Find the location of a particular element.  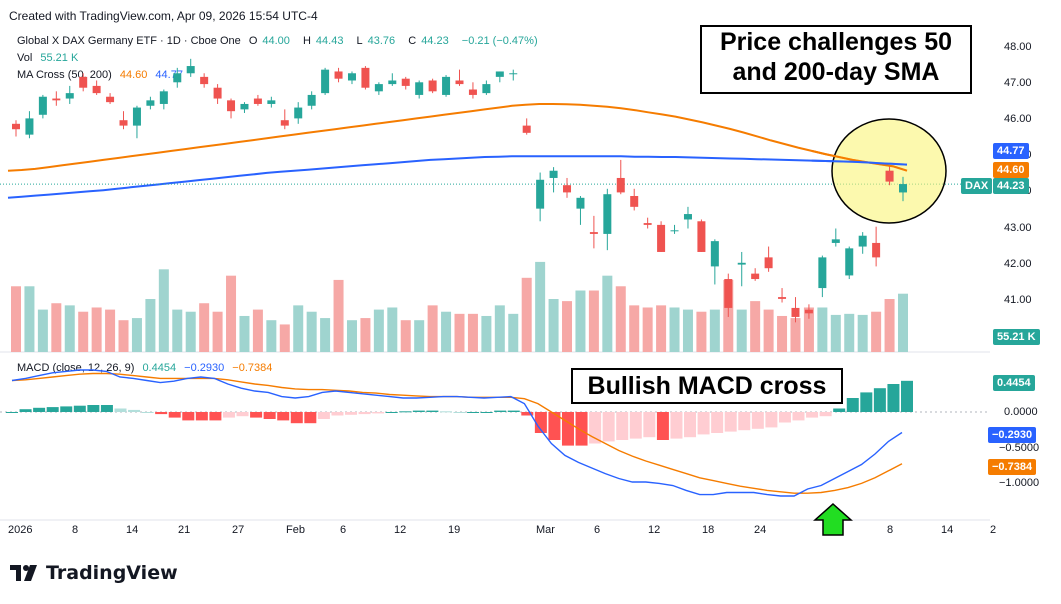

time-axis-tick: 6 is located at coordinates (597, 530).